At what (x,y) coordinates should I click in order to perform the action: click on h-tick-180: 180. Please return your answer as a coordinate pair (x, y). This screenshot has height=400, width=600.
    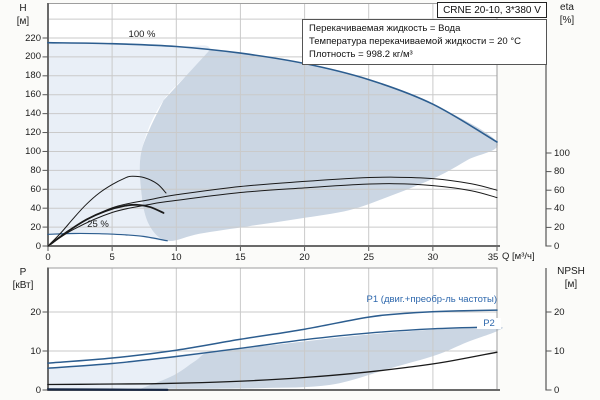
    Looking at the image, I should click on (33, 76).